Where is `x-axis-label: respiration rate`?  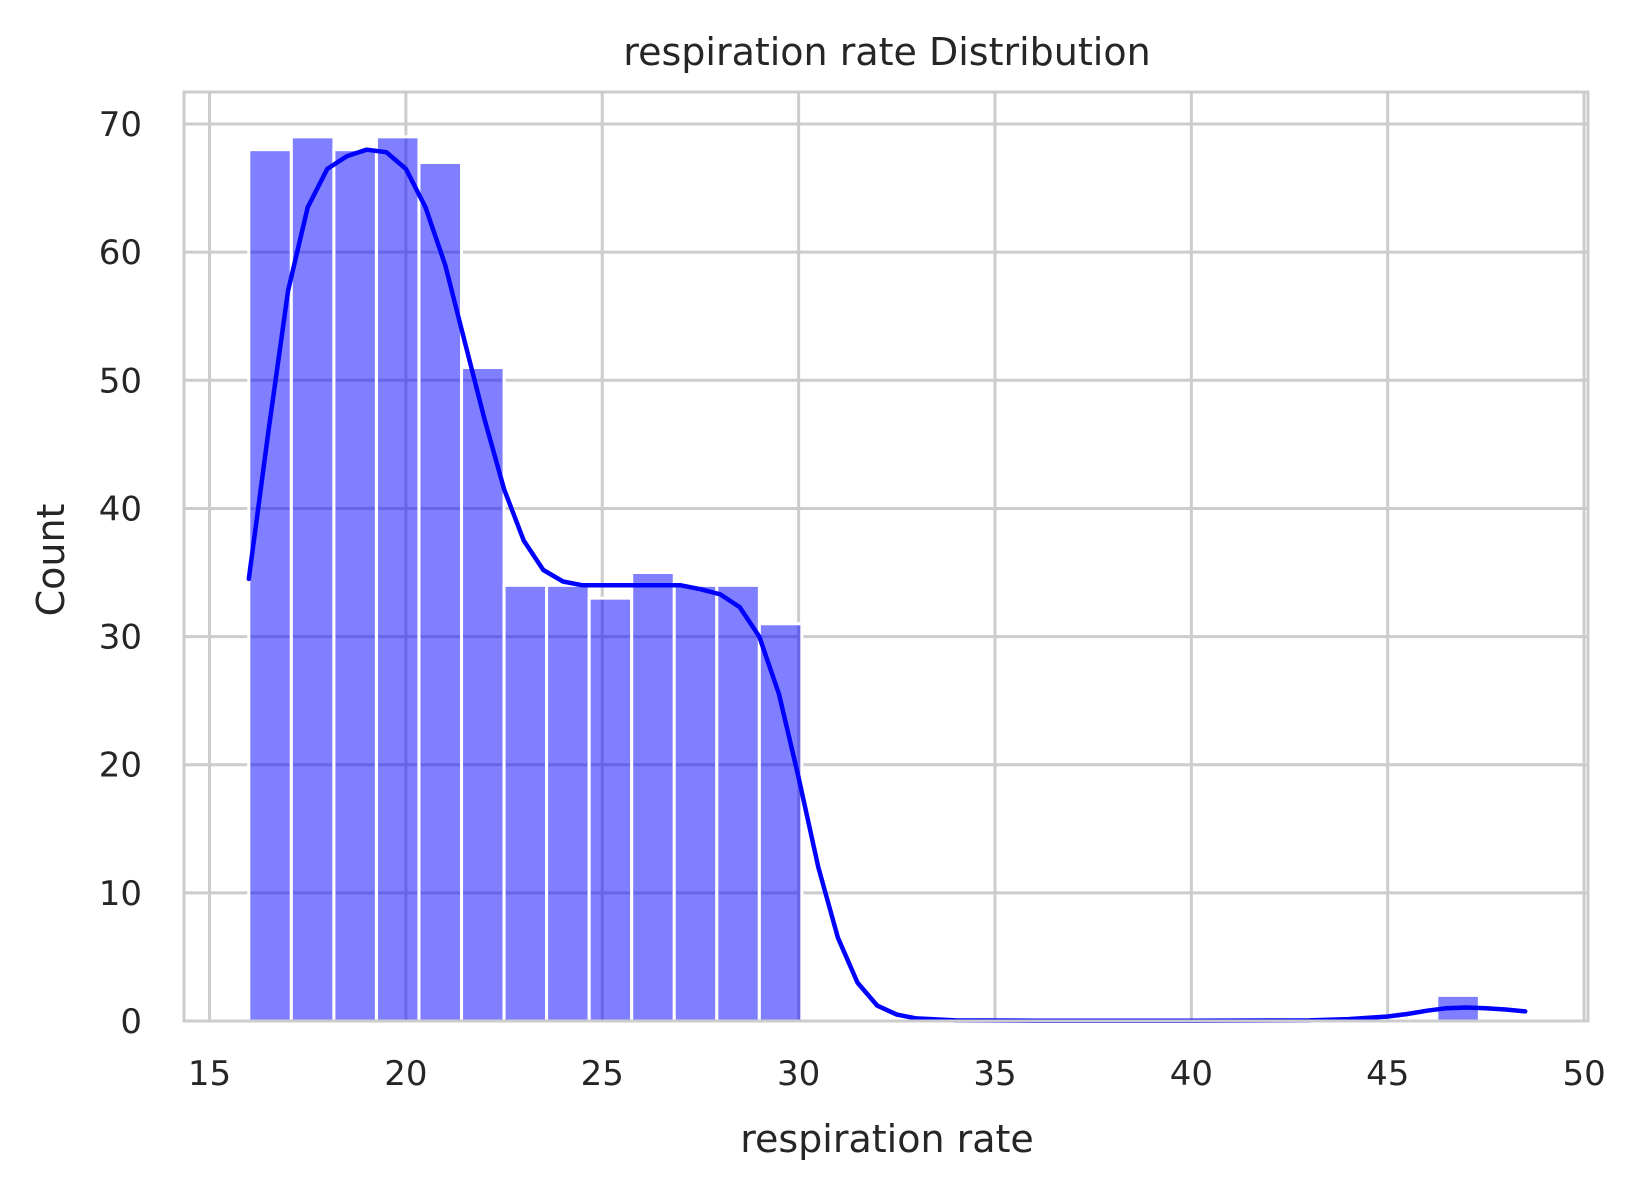
x-axis-label: respiration rate is located at coordinates (887, 1139).